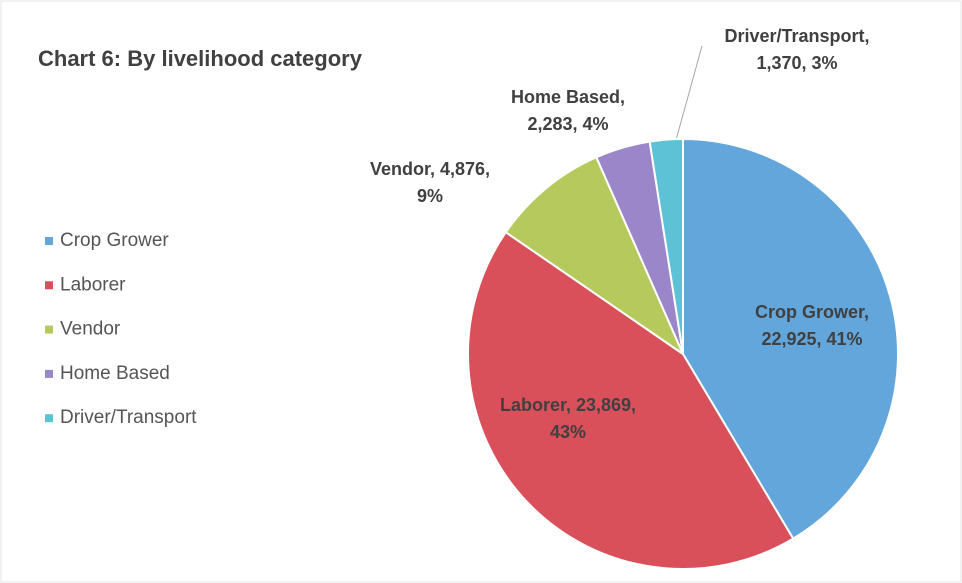 This screenshot has height=583, width=962. I want to click on legend-label: Crop Grower, so click(114, 240).